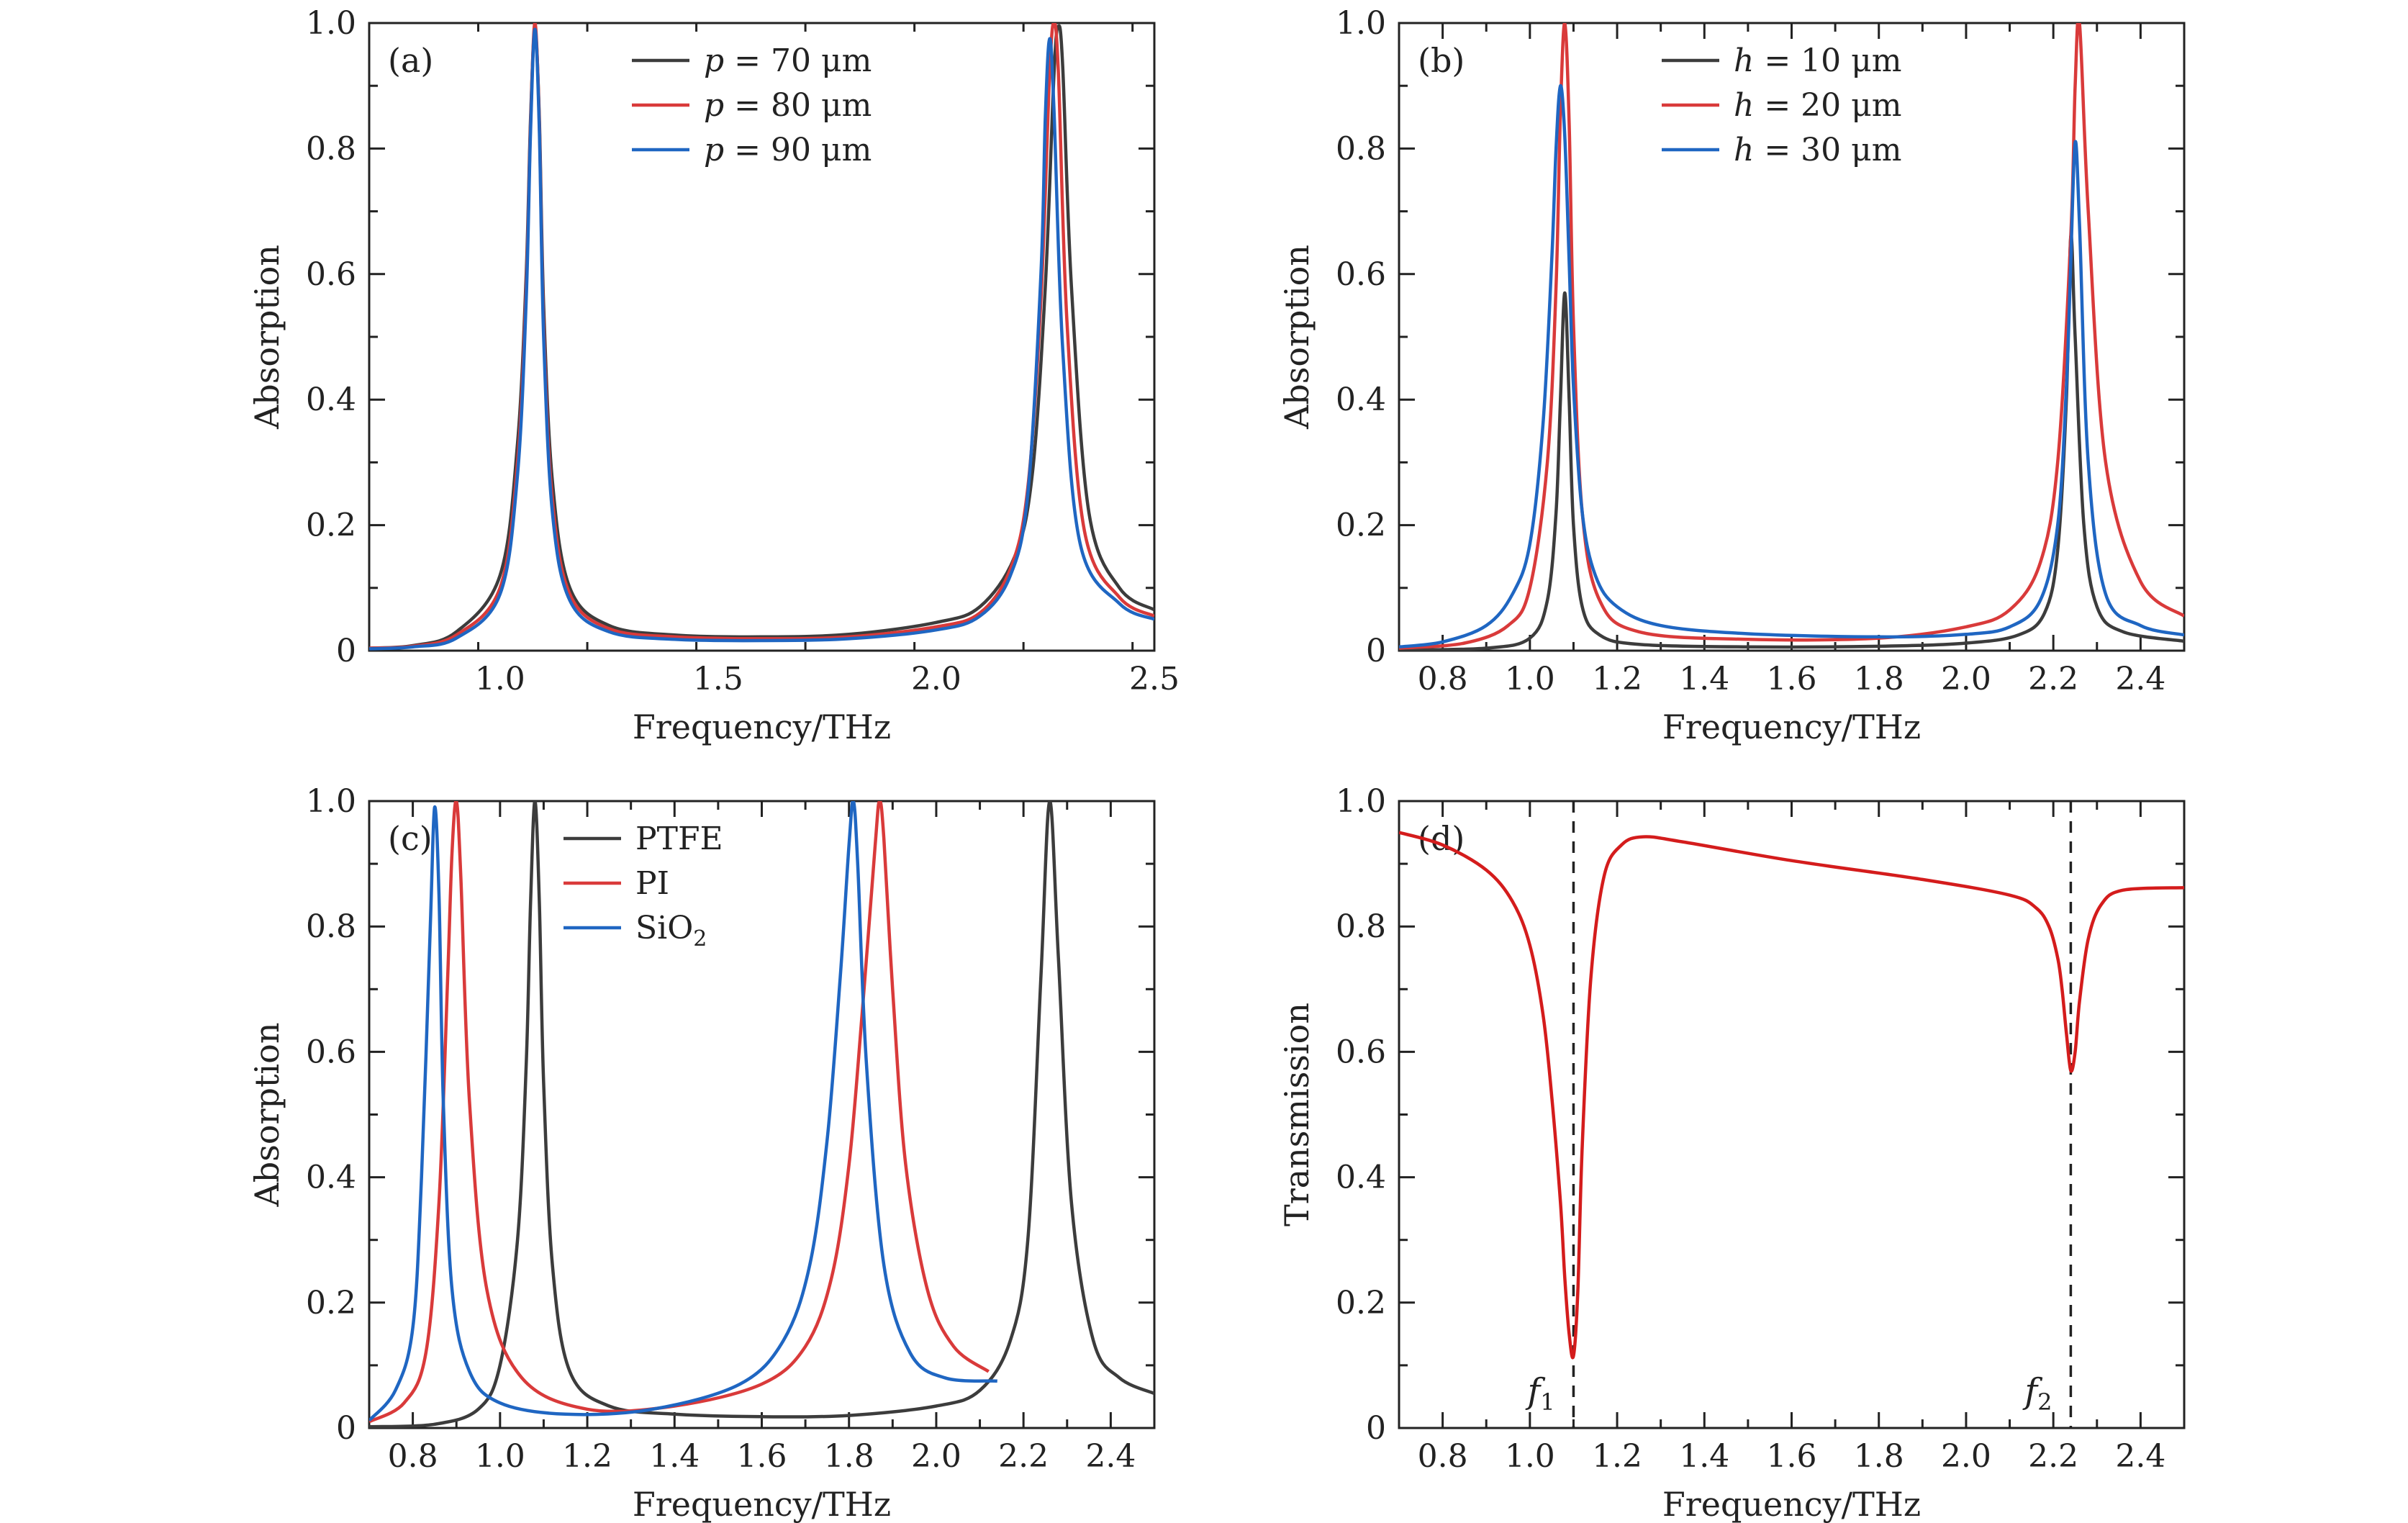 The height and width of the screenshot is (1523, 2408). Describe the element at coordinates (1154, 679) in the screenshot. I see `x-tick-label: 2.5` at that location.